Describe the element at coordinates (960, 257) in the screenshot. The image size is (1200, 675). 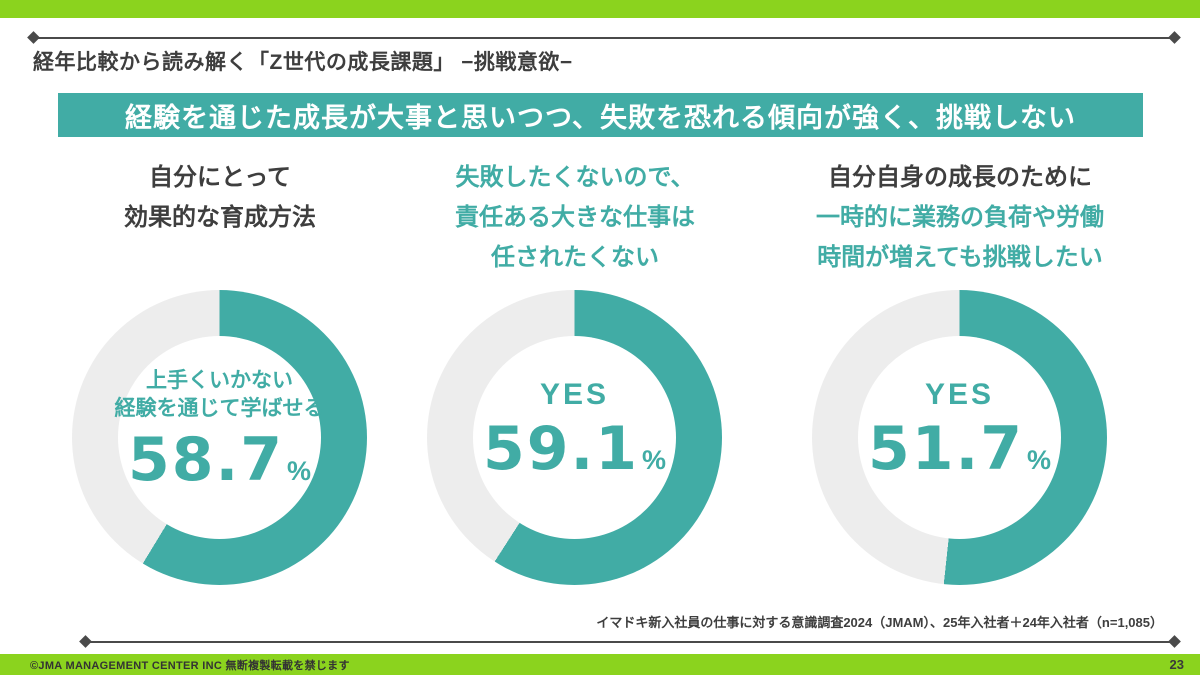
I see `heading-line: 時間が増えても挑戦したい` at that location.